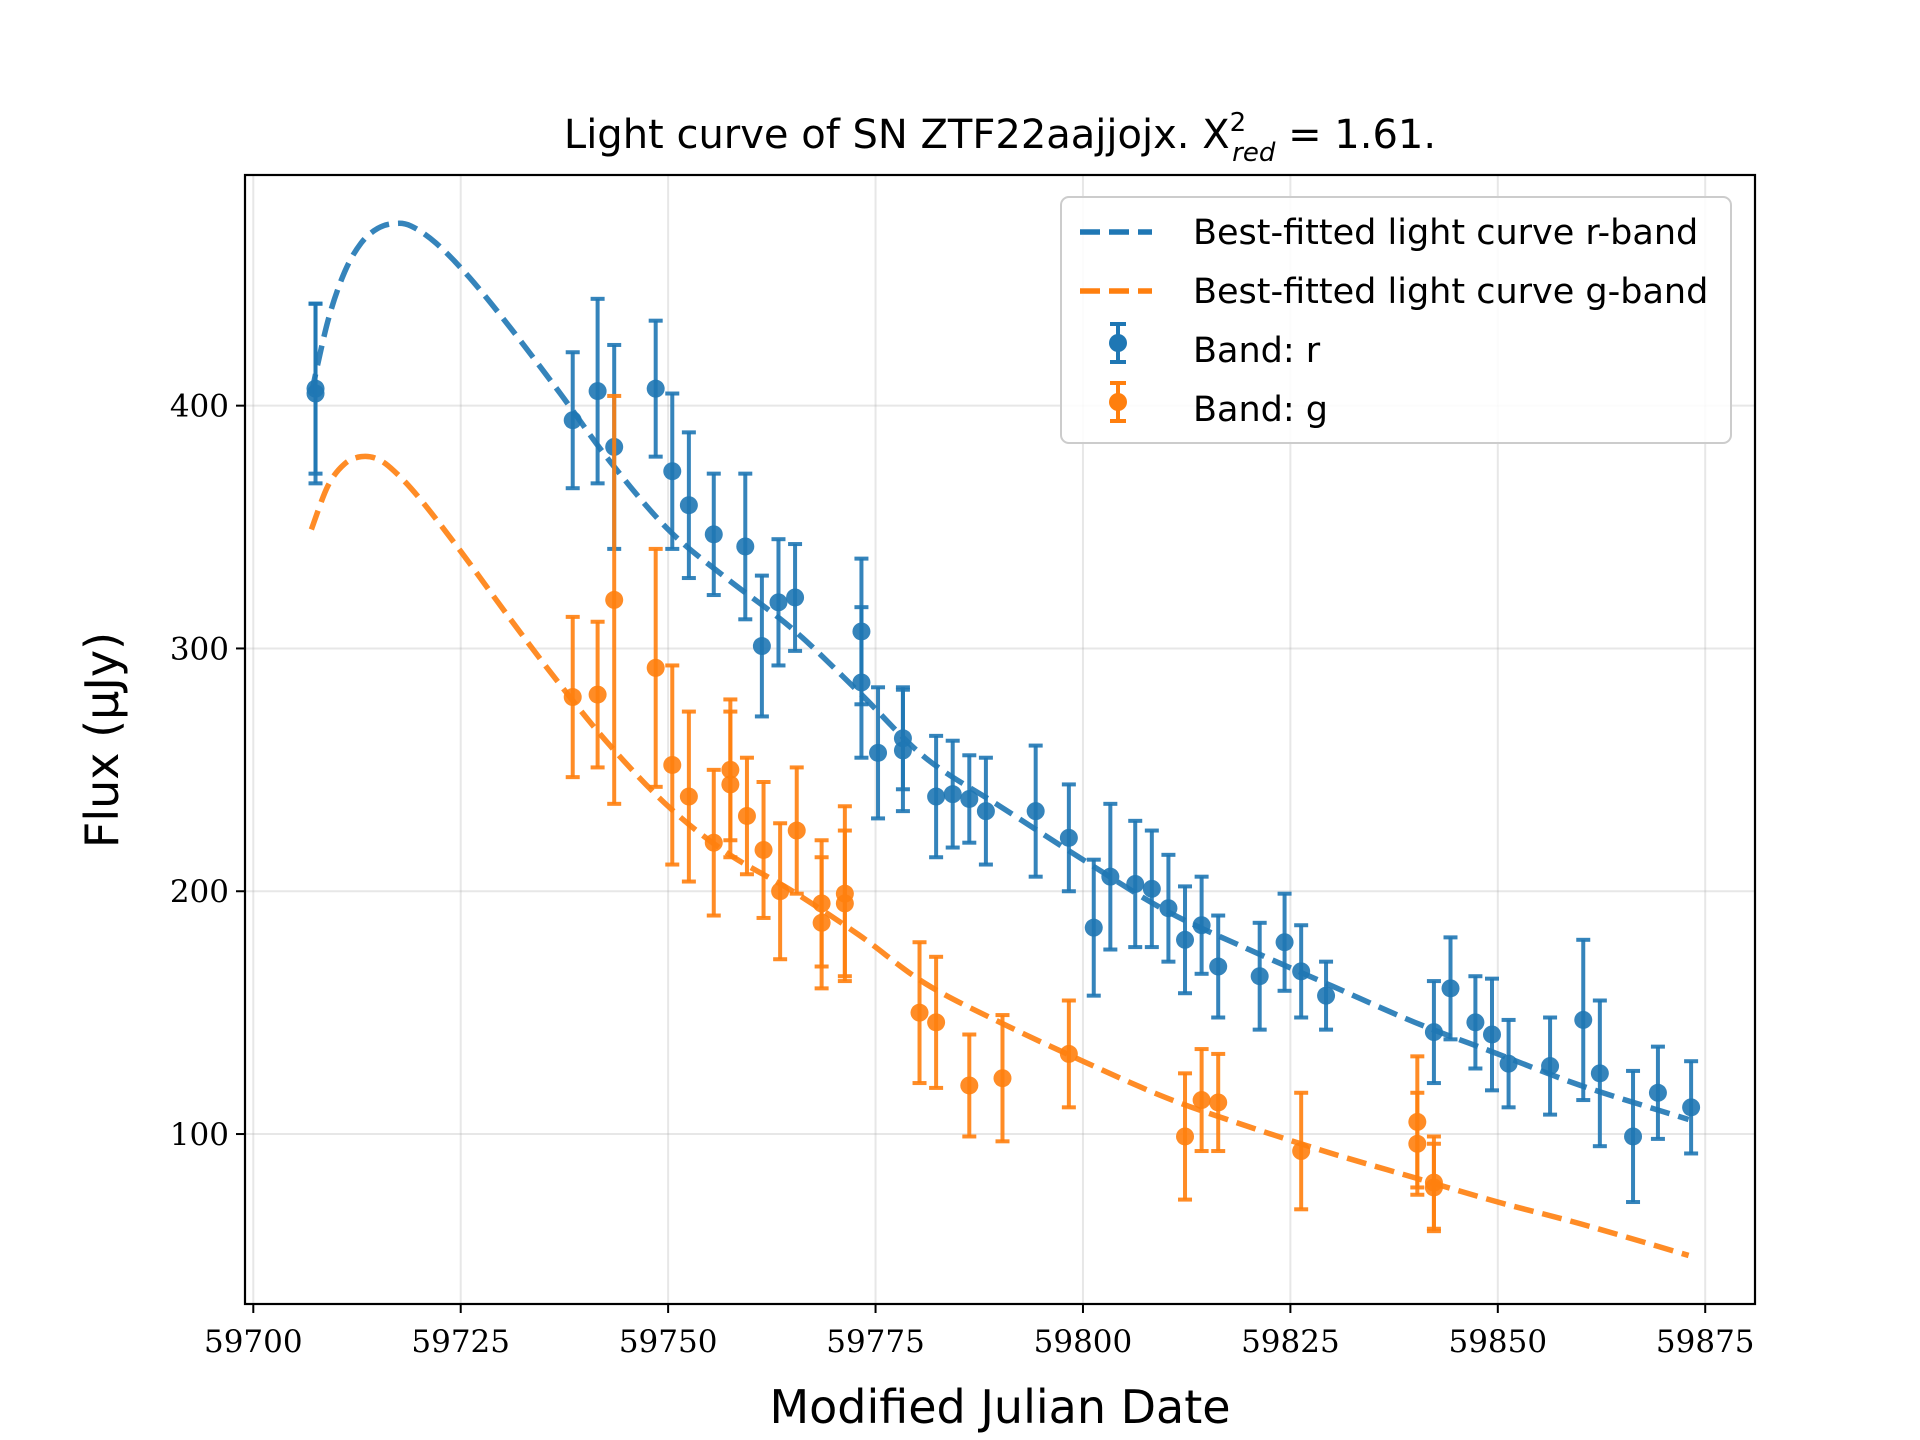 Image resolution: width=1920 pixels, height=1440 pixels. I want to click on legend-label-g-model: Best-fitted light curve g-band, so click(1450, 292).